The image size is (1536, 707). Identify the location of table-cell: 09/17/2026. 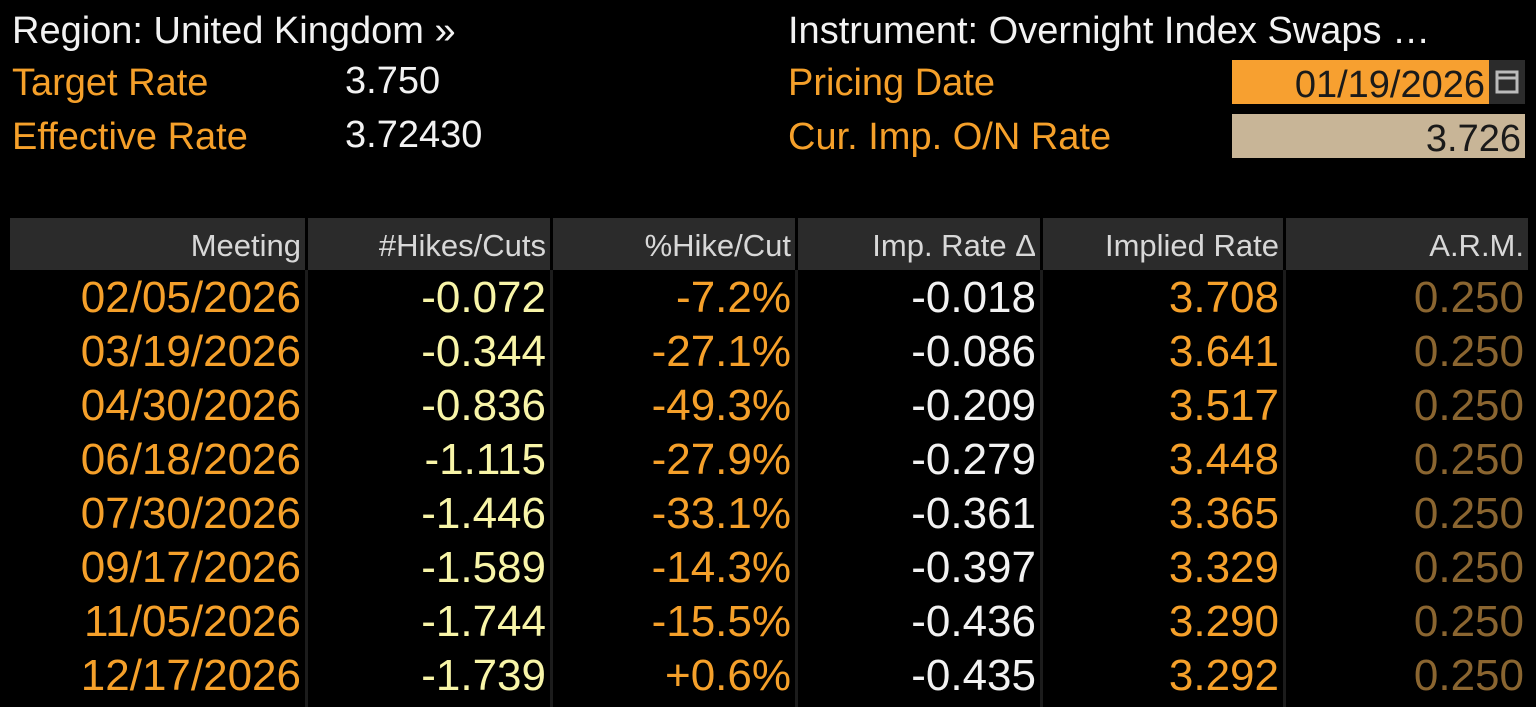
(190, 567).